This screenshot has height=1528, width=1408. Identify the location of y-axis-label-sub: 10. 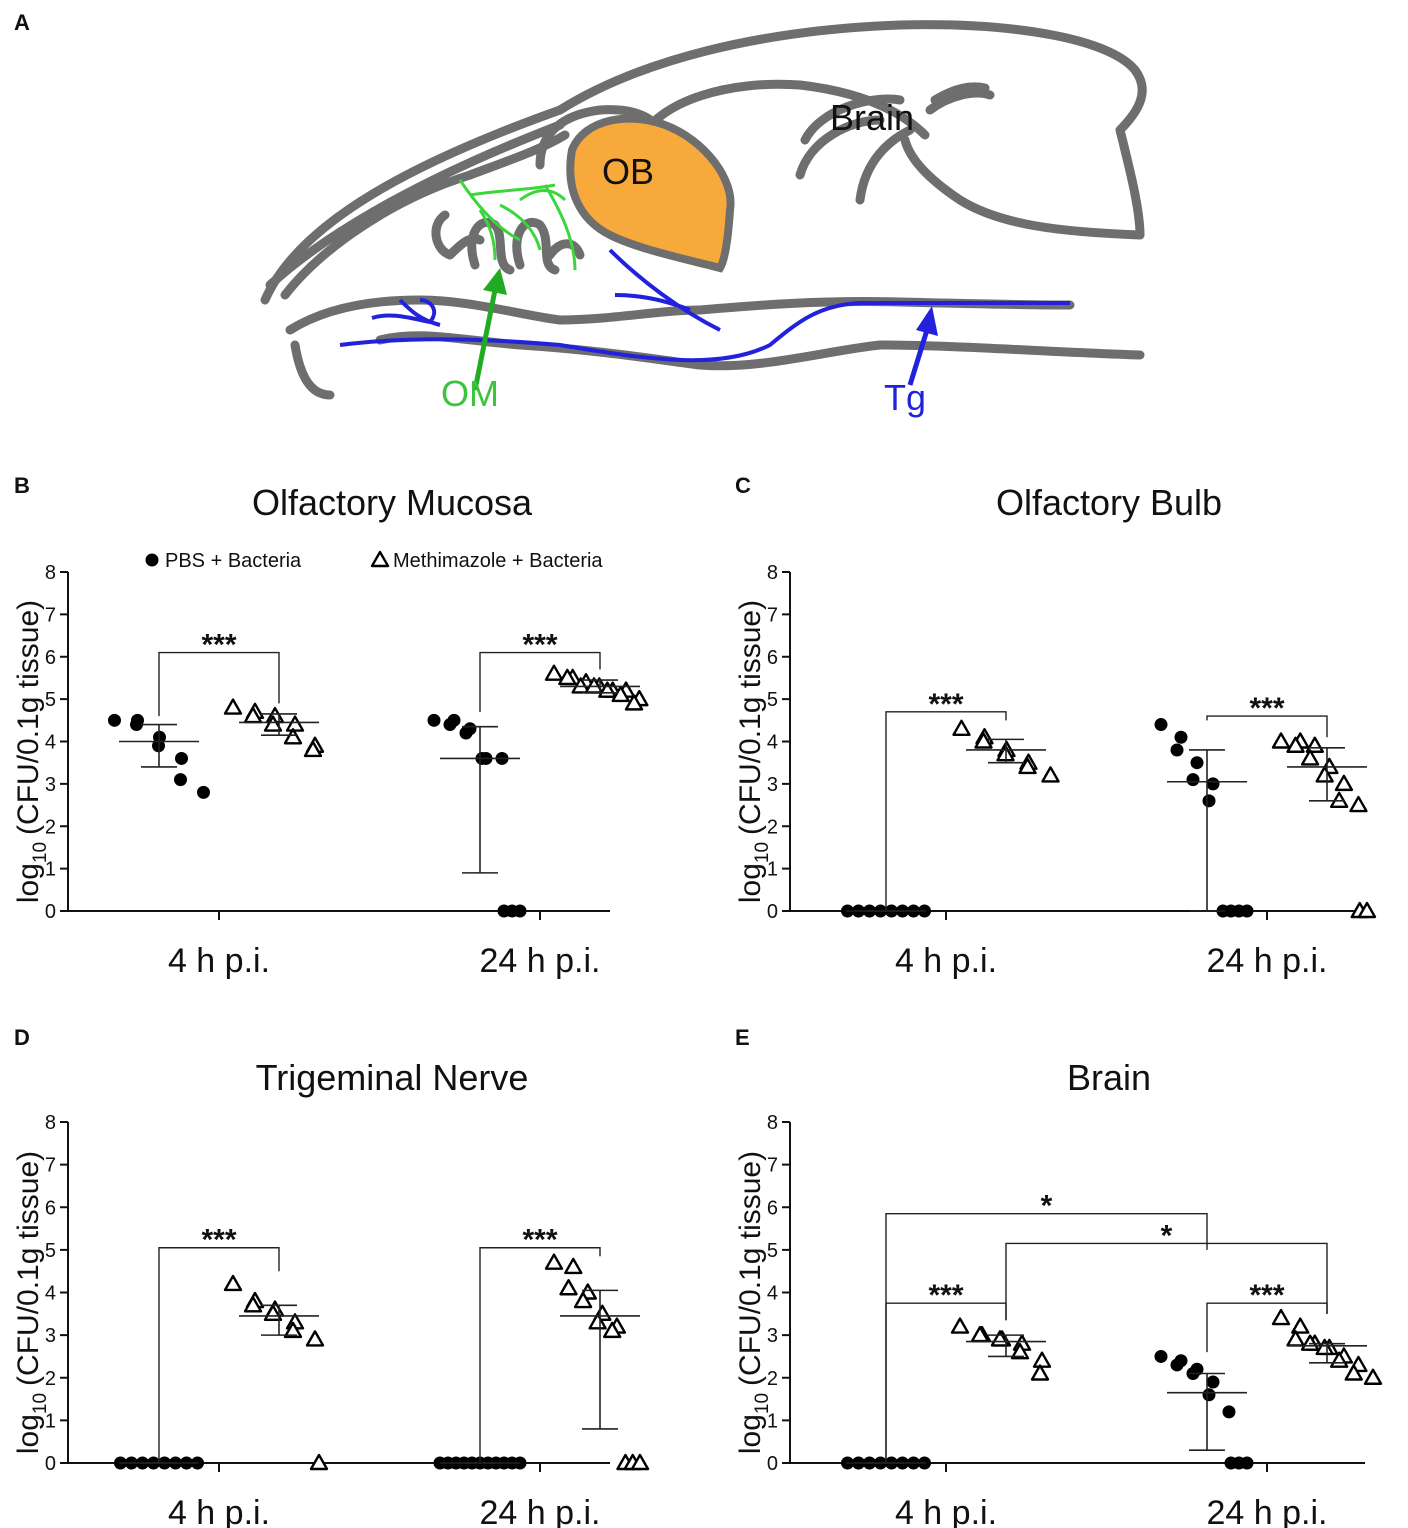
(762, 852).